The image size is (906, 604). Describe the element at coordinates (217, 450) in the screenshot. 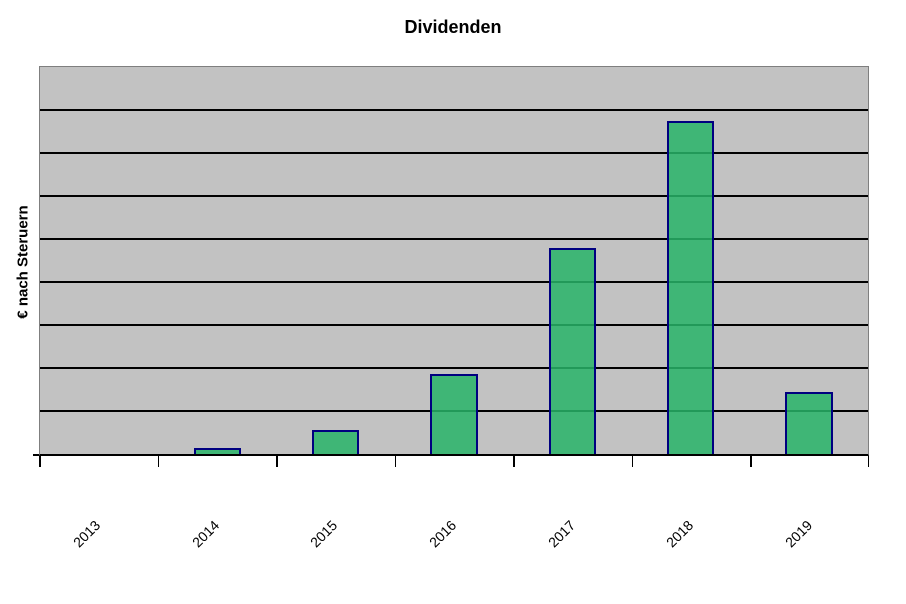

I see `bar-2014` at that location.